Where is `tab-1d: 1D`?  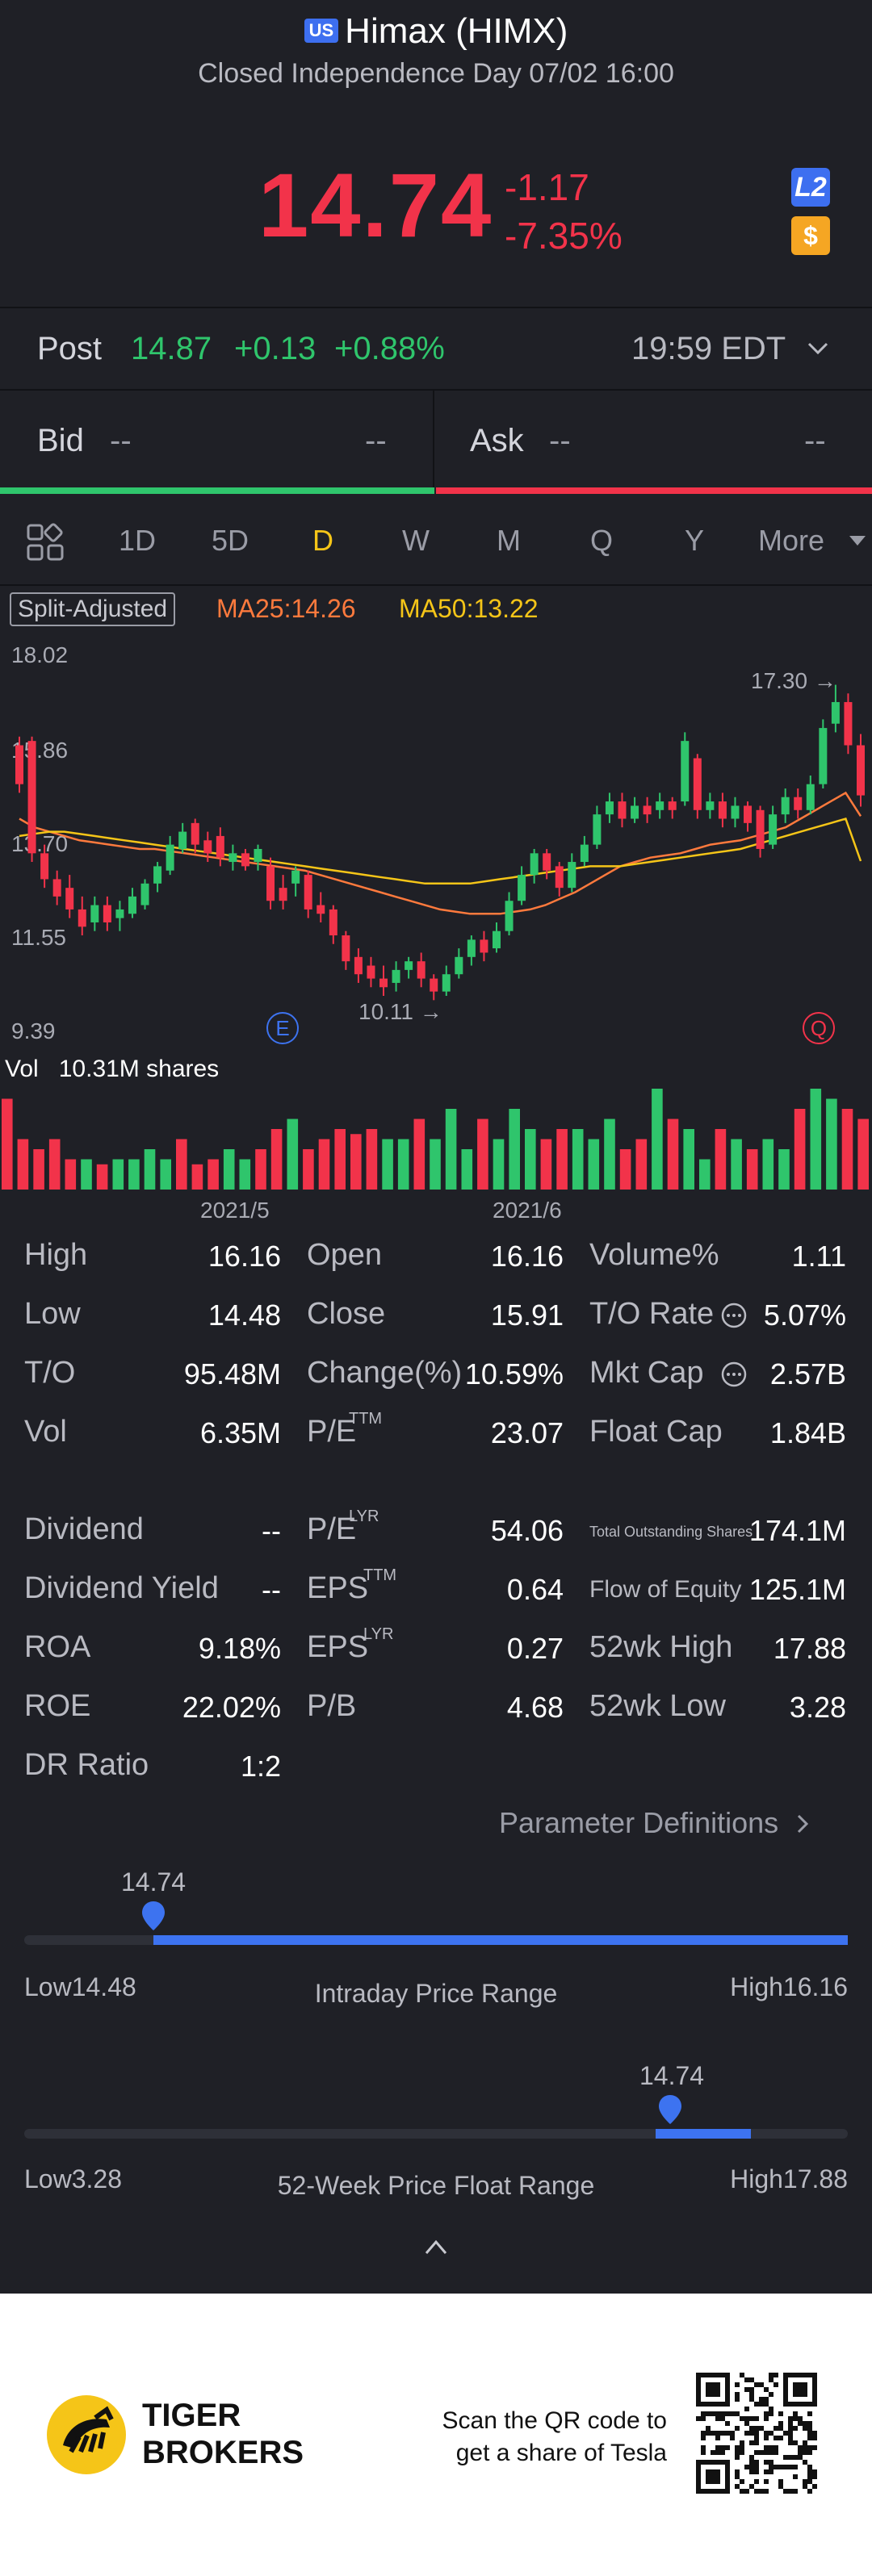
tab-1d: 1D is located at coordinates (137, 540).